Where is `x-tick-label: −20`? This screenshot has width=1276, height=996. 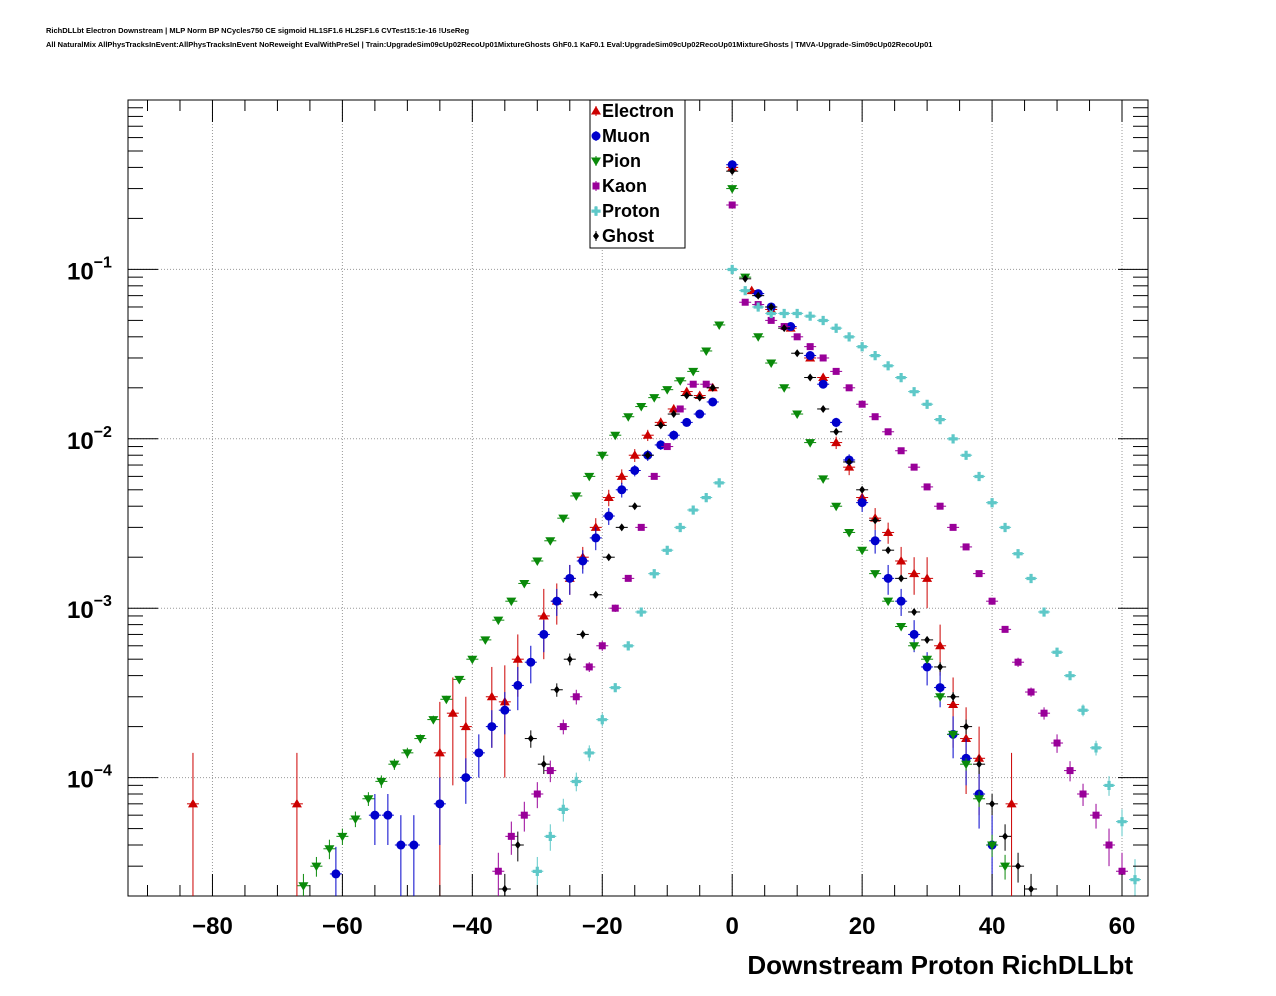
x-tick-label: −20 is located at coordinates (602, 926).